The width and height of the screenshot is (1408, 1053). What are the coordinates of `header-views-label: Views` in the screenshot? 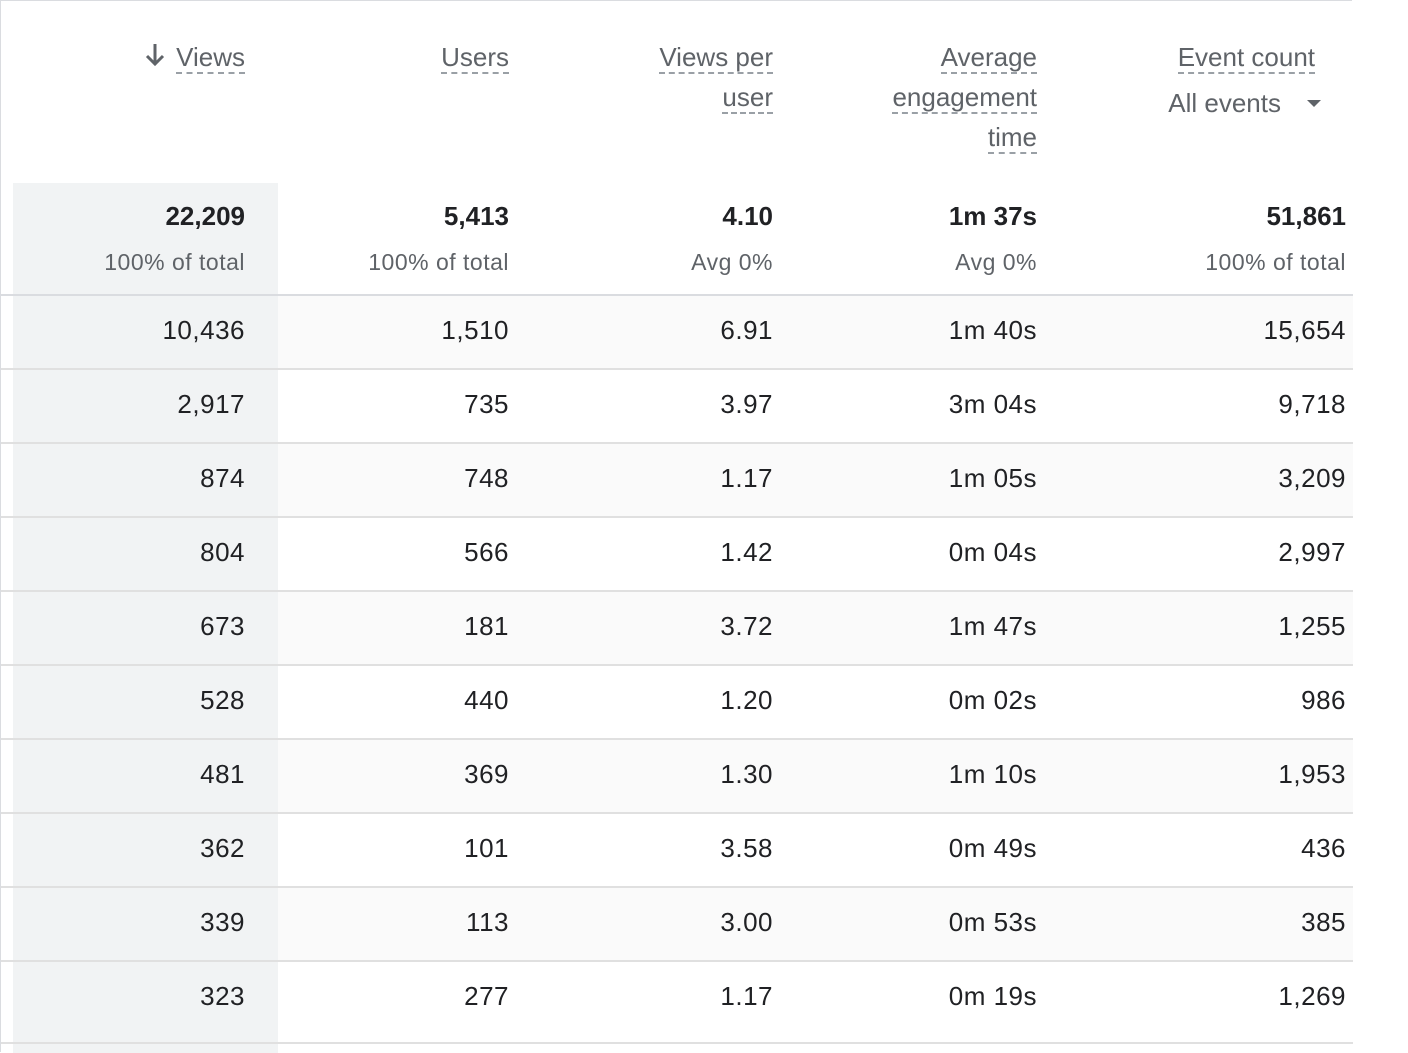 It's located at (210, 58).